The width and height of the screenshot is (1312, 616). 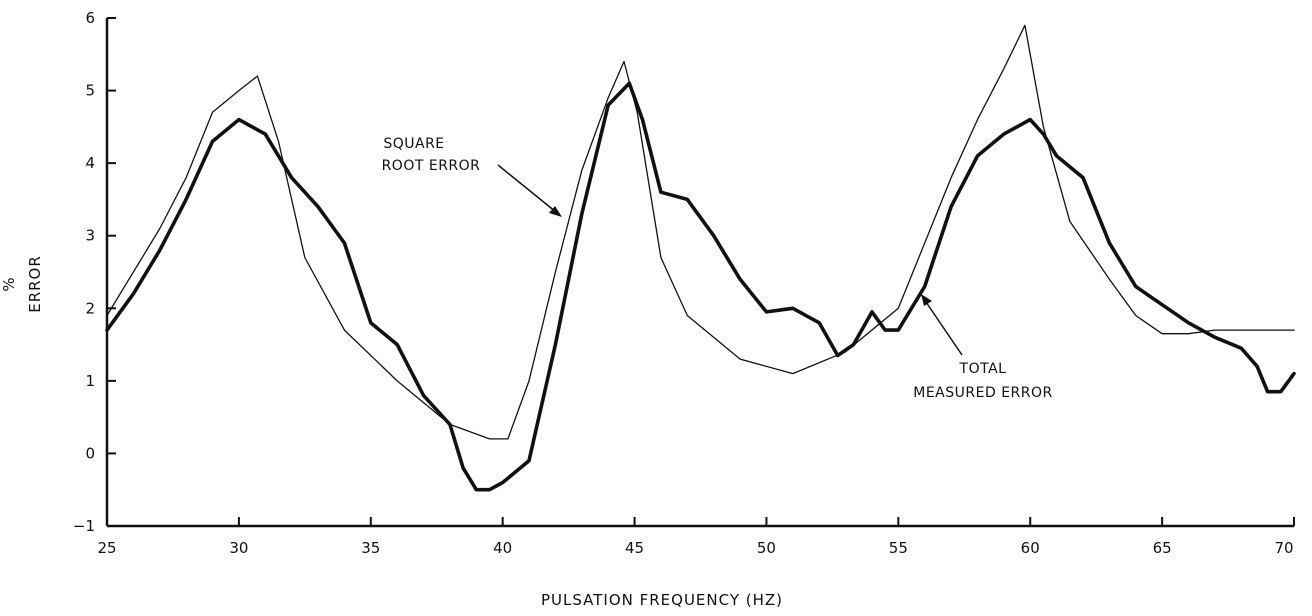 I want to click on y-axis-label-percent: %, so click(x=9, y=283).